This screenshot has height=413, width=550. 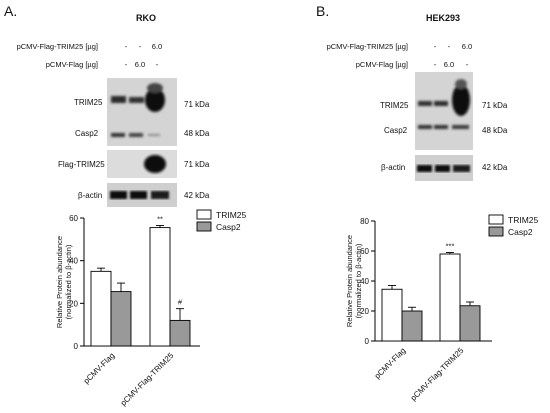 I want to click on significance-marker: **, so click(x=160, y=218).